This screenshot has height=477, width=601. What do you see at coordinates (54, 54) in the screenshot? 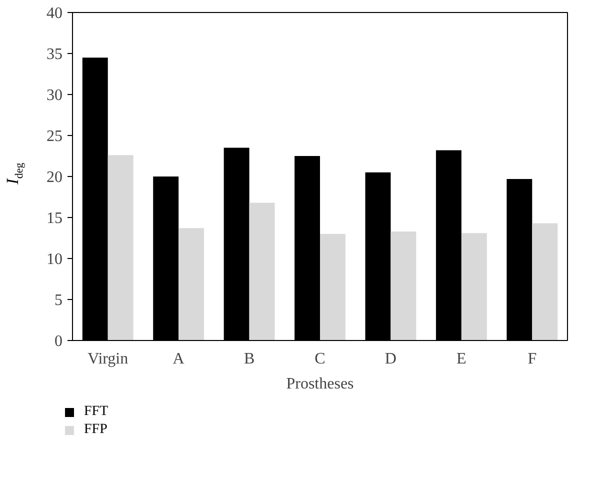
I see `y-tick-label: 35` at bounding box center [54, 54].